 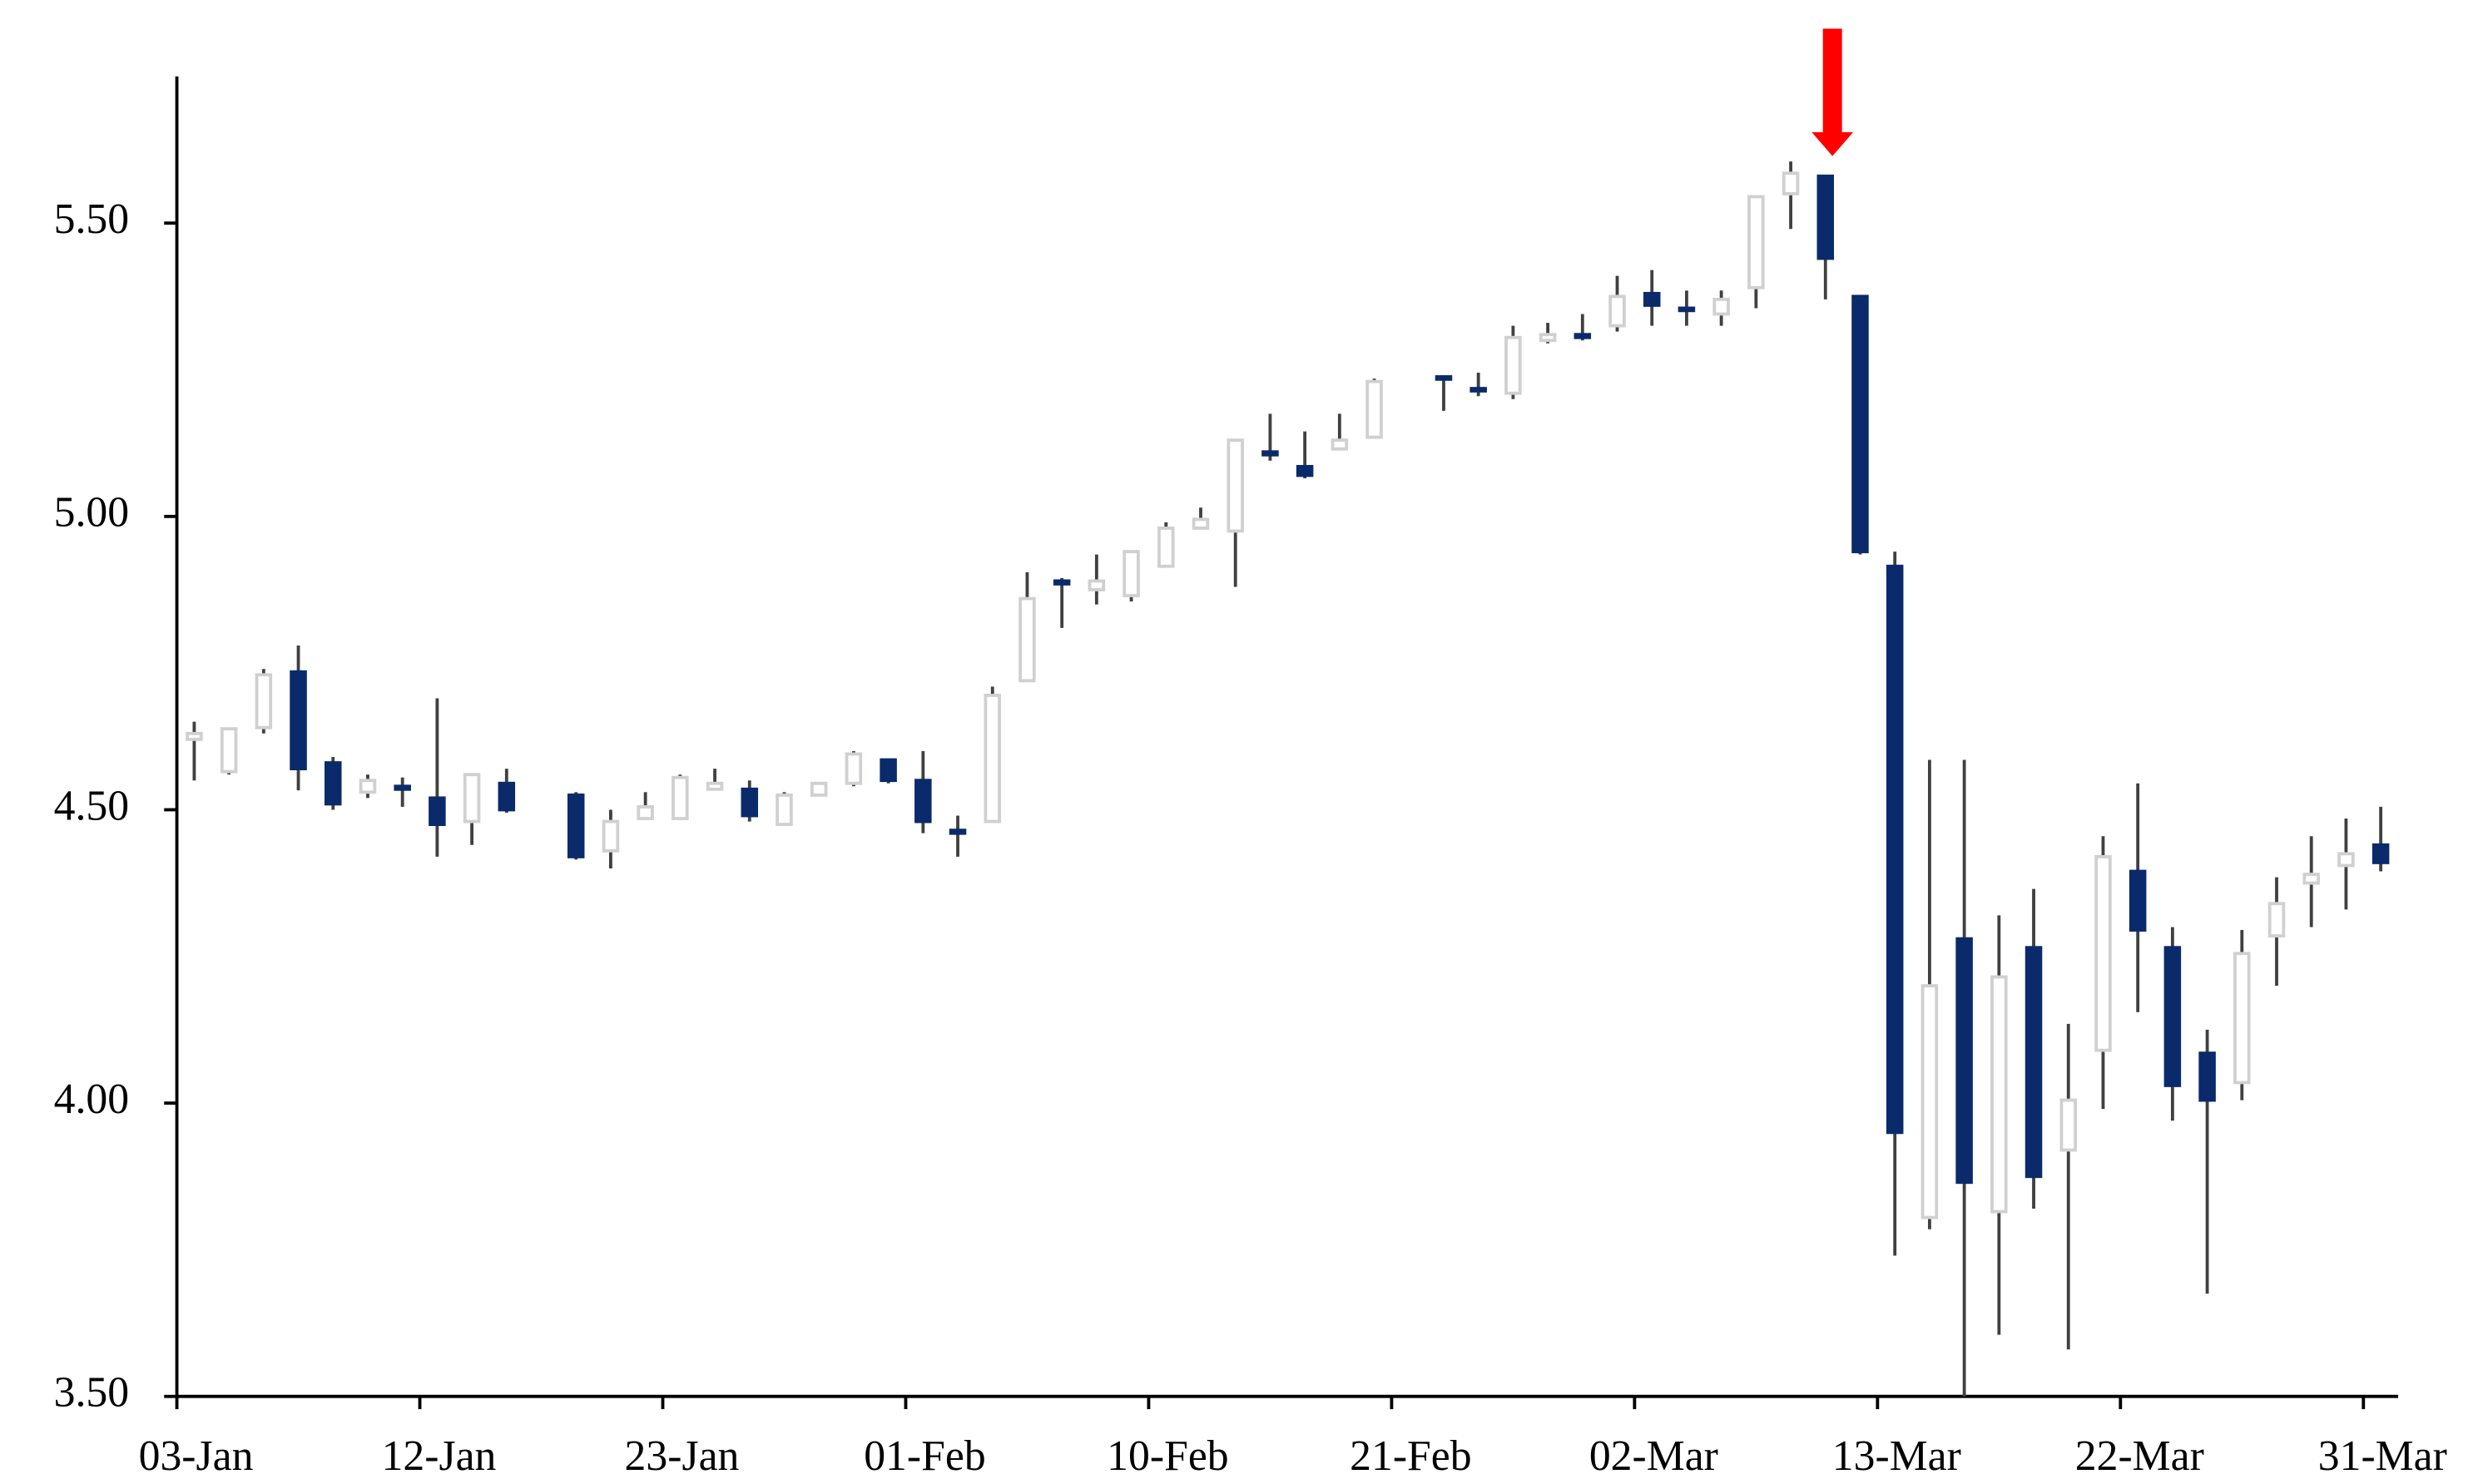 What do you see at coordinates (1167, 1456) in the screenshot?
I see `x-tick-label: 10-Feb` at bounding box center [1167, 1456].